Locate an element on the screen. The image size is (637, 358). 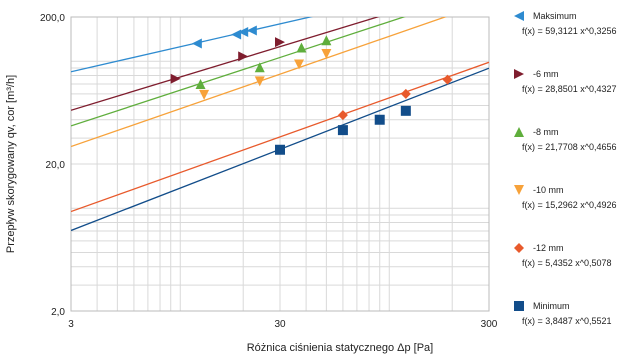
y-axis-title: Przepływ skorygowany qv, cor [m³/h] is located at coordinates (11, 164).